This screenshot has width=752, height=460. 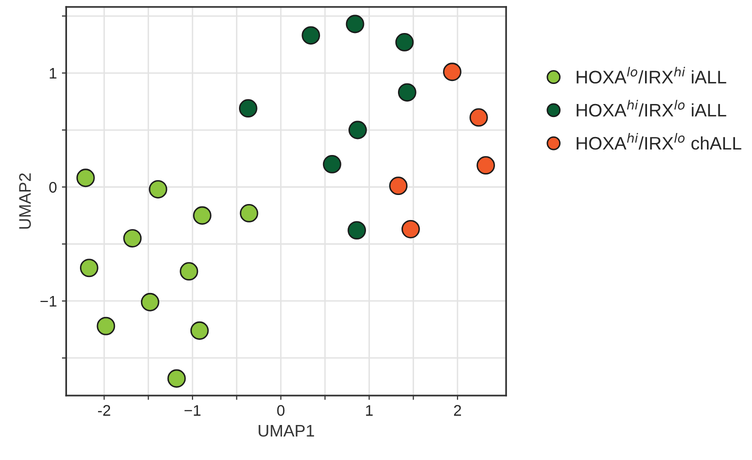 I want to click on legend-label: HOXA$^{lo}$/IRX$^{hi}$ iALL, so click(x=651, y=75).